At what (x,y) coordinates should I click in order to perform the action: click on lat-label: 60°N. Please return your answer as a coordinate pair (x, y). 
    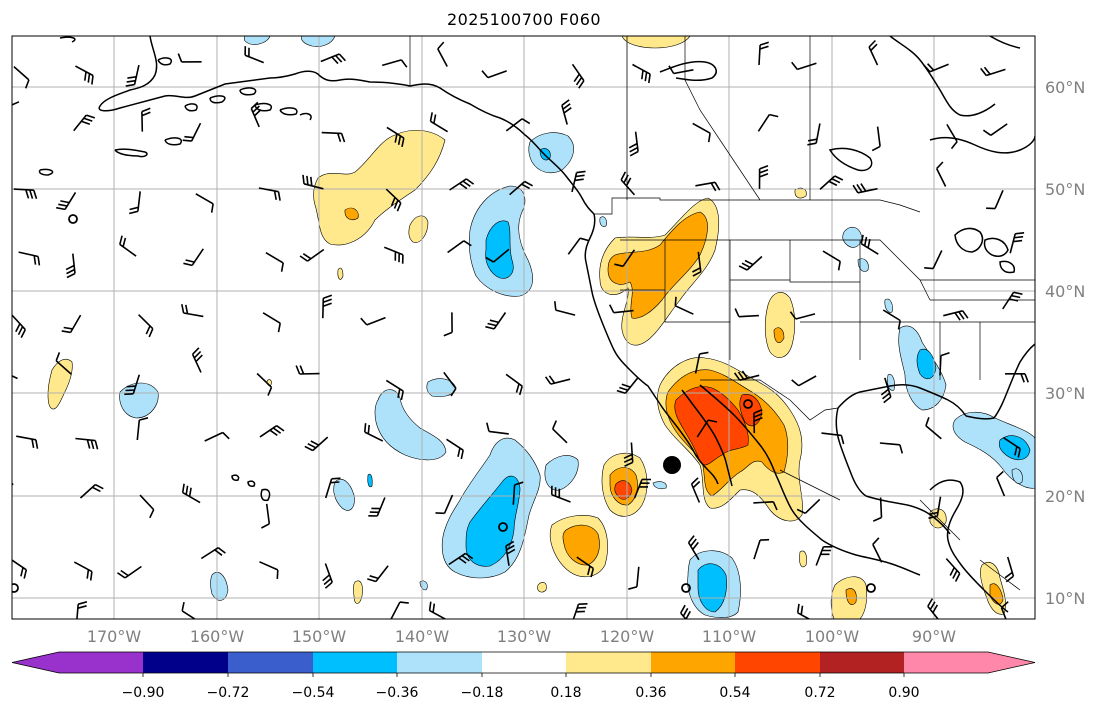
    Looking at the image, I should click on (1065, 87).